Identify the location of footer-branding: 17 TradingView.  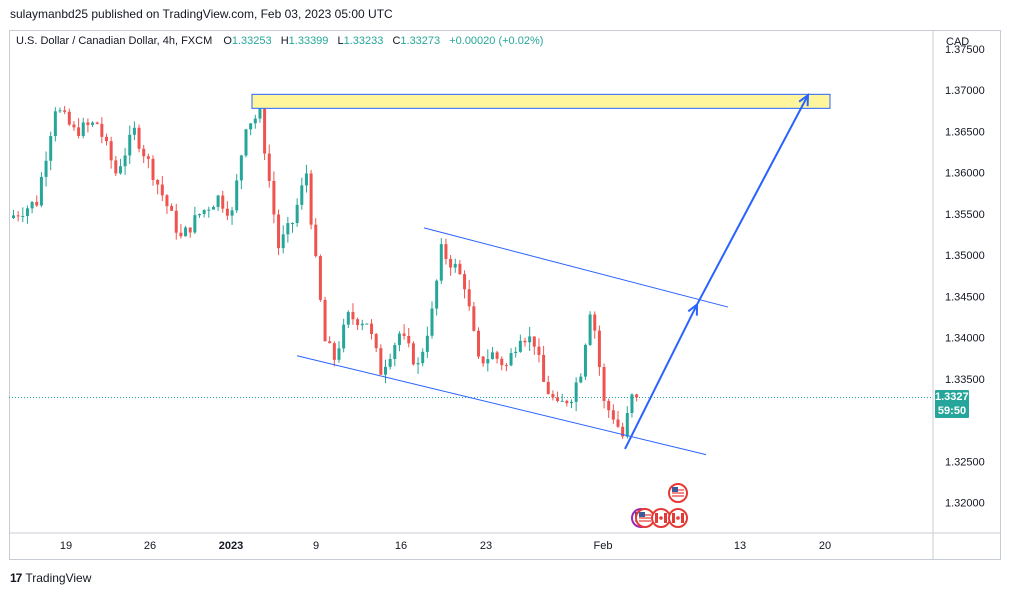
(50, 578).